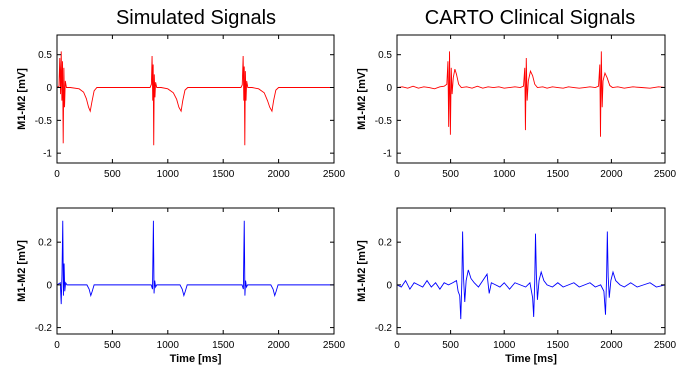  Describe the element at coordinates (530, 18) in the screenshot. I see `carto-signals-title: CARTO Clinical Signals` at that location.